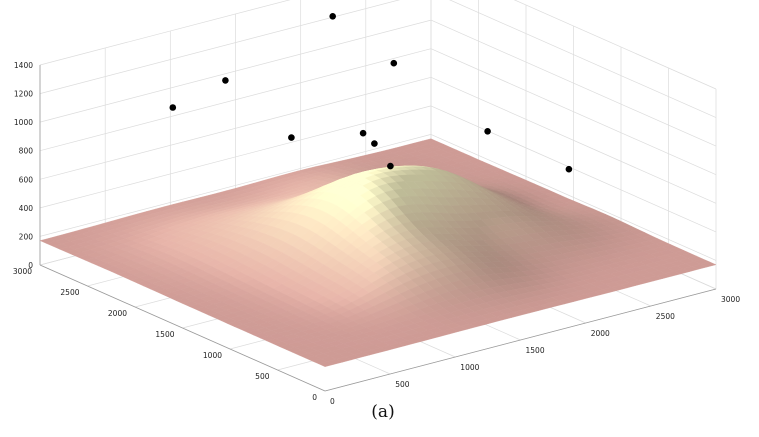 The width and height of the screenshot is (759, 437). I want to click on y-axis-line, so click(182, 328).